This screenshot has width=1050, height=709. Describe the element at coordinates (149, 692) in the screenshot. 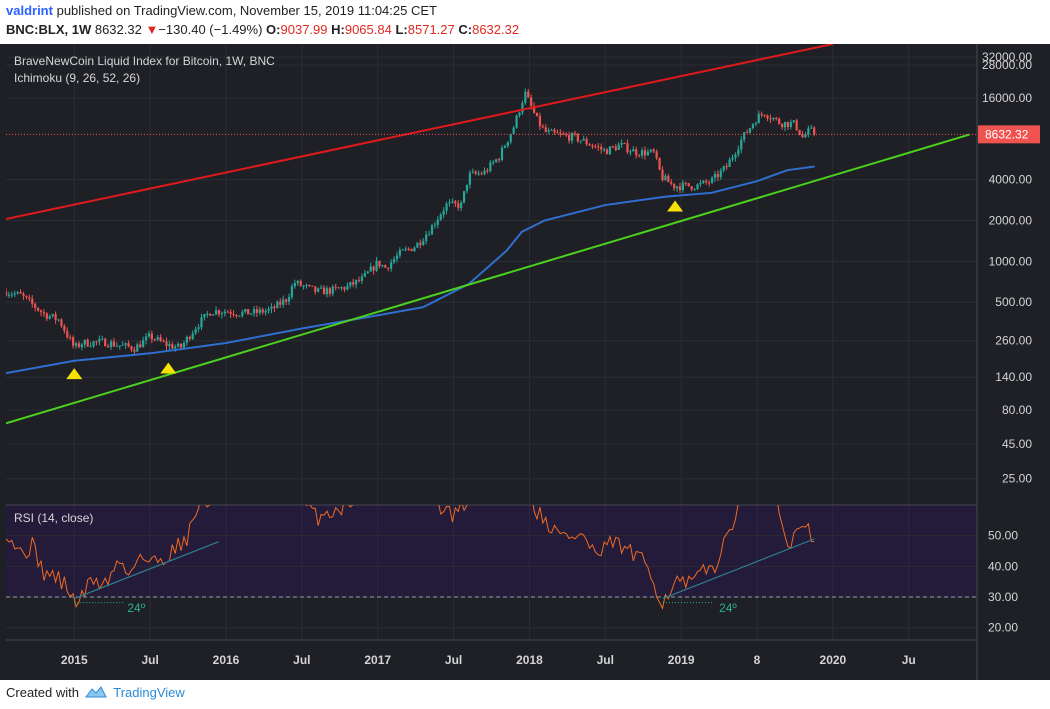

I see `tradingview-brand: TradingView` at that location.